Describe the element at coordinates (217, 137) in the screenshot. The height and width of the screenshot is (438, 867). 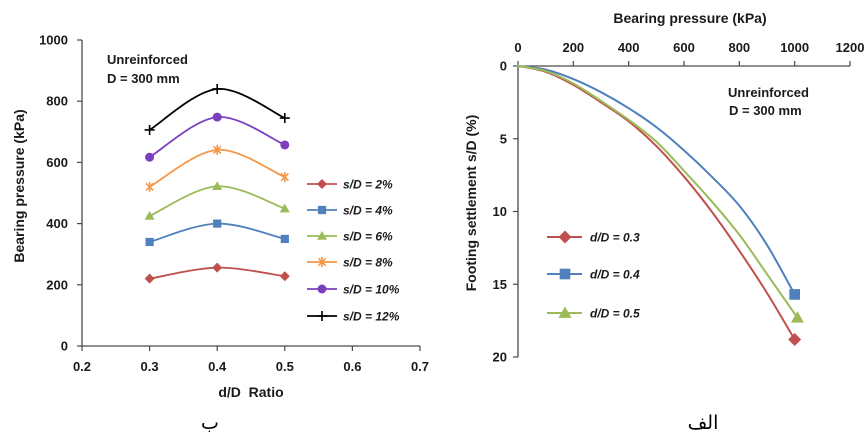
I see `left-series-s-d-10pct` at that location.